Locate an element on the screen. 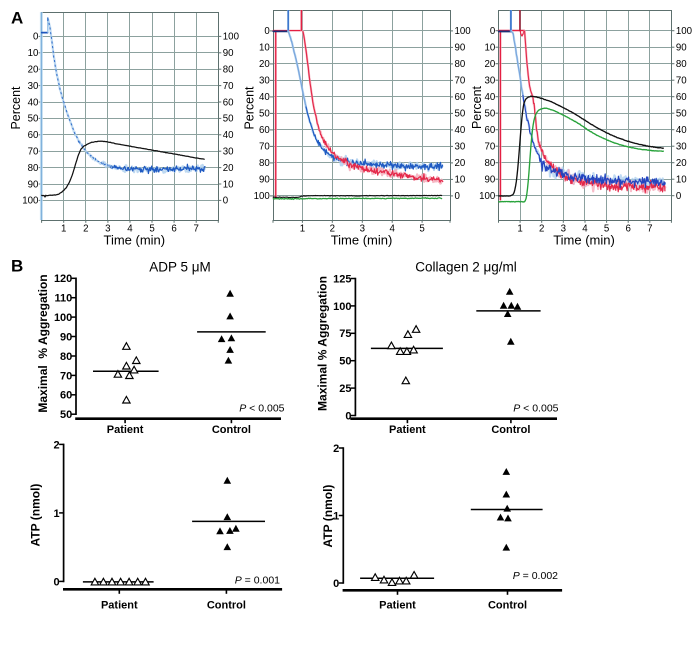  svg-text: P = 0.002 is located at coordinates (535, 576).